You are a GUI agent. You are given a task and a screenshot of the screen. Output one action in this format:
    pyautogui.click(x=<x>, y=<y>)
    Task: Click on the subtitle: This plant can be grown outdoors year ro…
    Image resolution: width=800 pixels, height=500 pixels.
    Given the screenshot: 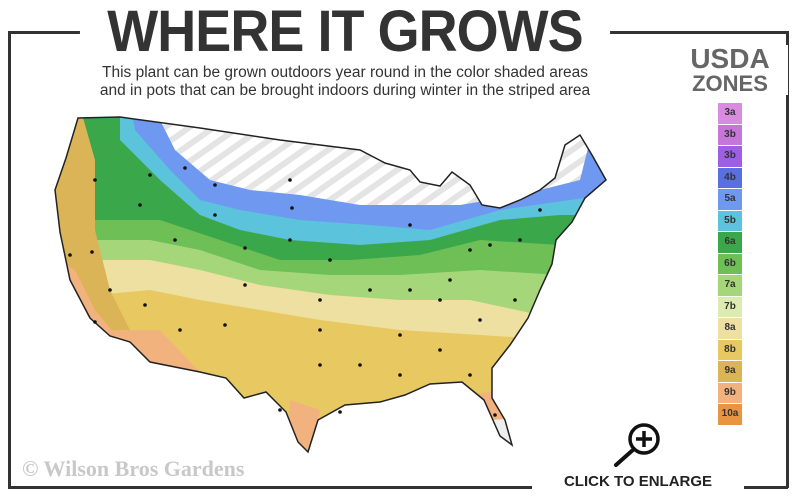 What is the action you would take?
    pyautogui.click(x=345, y=82)
    